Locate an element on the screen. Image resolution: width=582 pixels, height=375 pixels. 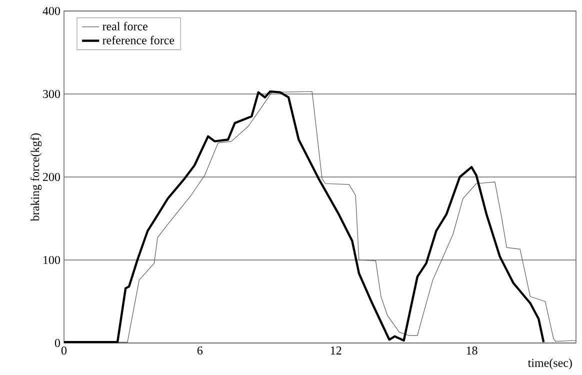
x-tick-label: 0 is located at coordinates (64, 350).